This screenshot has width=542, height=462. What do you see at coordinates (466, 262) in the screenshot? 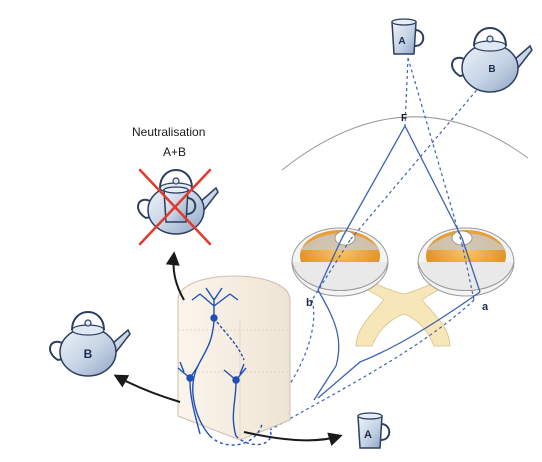
I see `eye-right` at bounding box center [466, 262].